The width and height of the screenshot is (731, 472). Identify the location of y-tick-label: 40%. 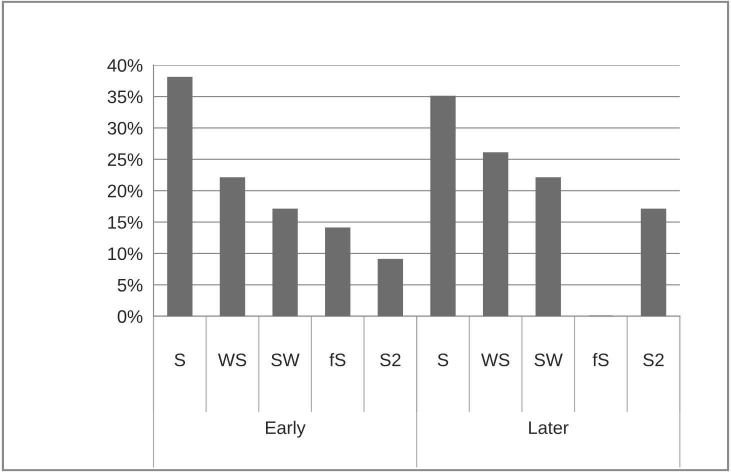
(124, 65).